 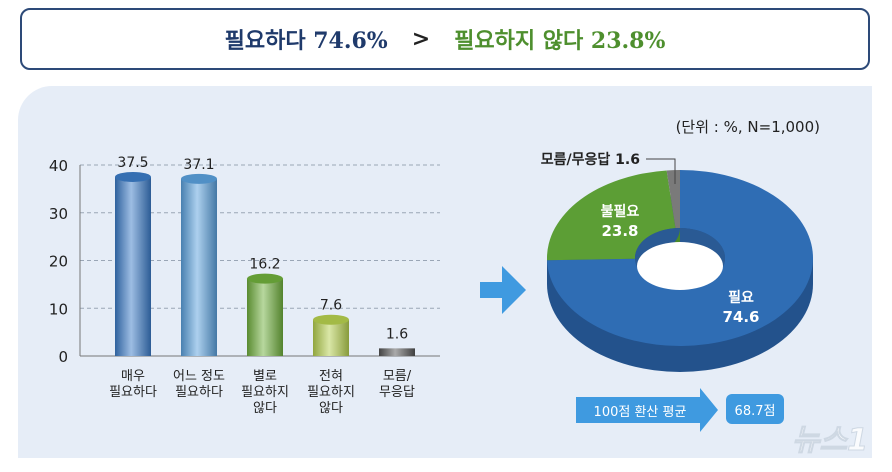 I want to click on y-tick-label: 20, so click(x=58, y=262).